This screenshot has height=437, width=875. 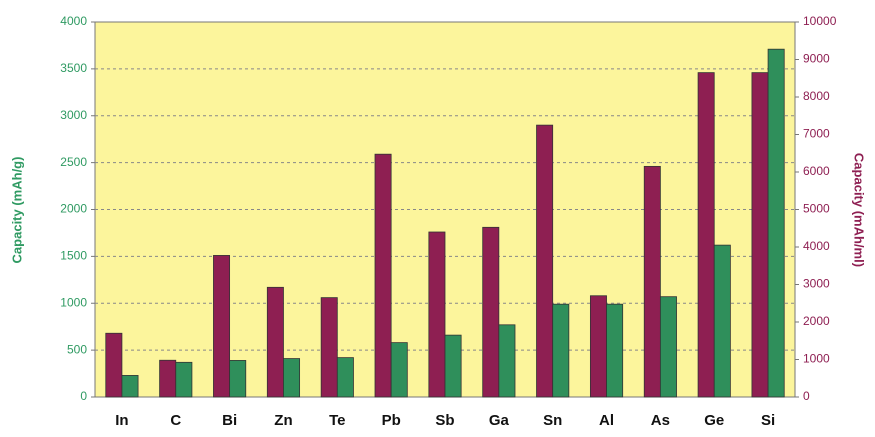 I want to click on x-tick-label: C, so click(x=175, y=420).